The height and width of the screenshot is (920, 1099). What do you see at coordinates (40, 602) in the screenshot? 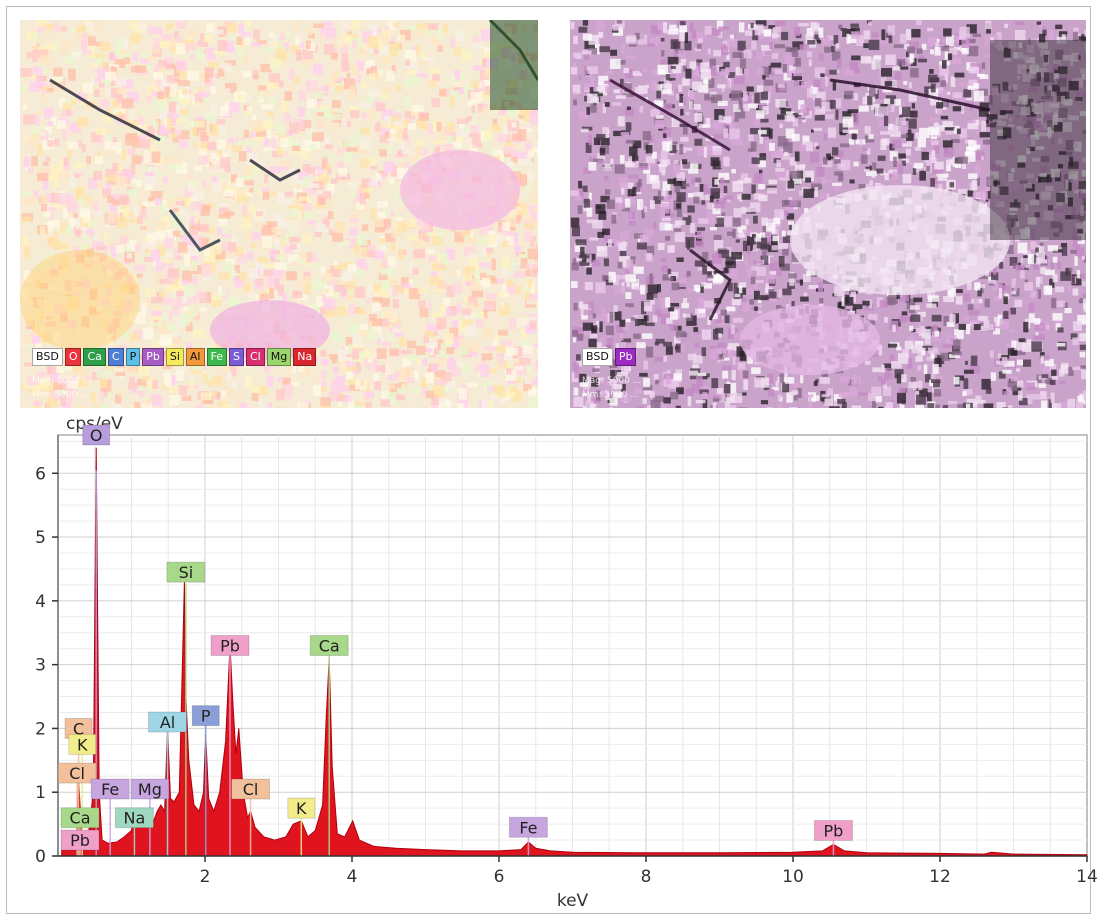
I see `y-tick-label: 4` at bounding box center [40, 602].